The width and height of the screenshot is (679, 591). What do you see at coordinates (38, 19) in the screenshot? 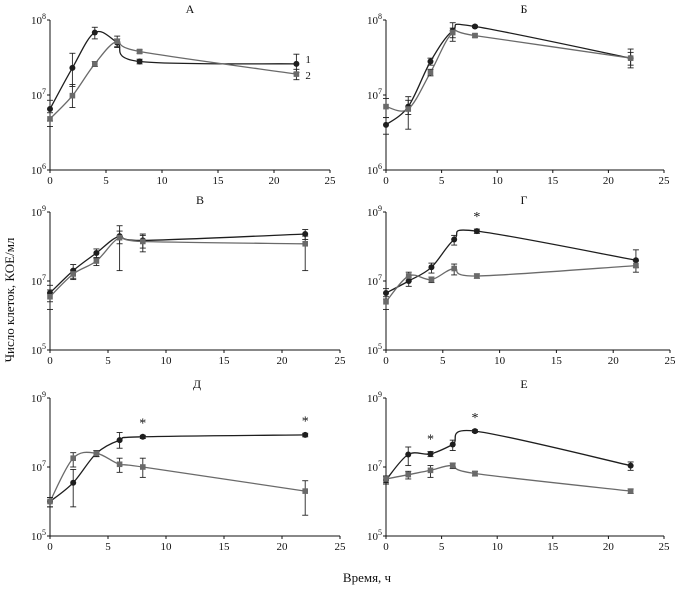
I see `y-tick-label: 10⁸` at bounding box center [38, 19].